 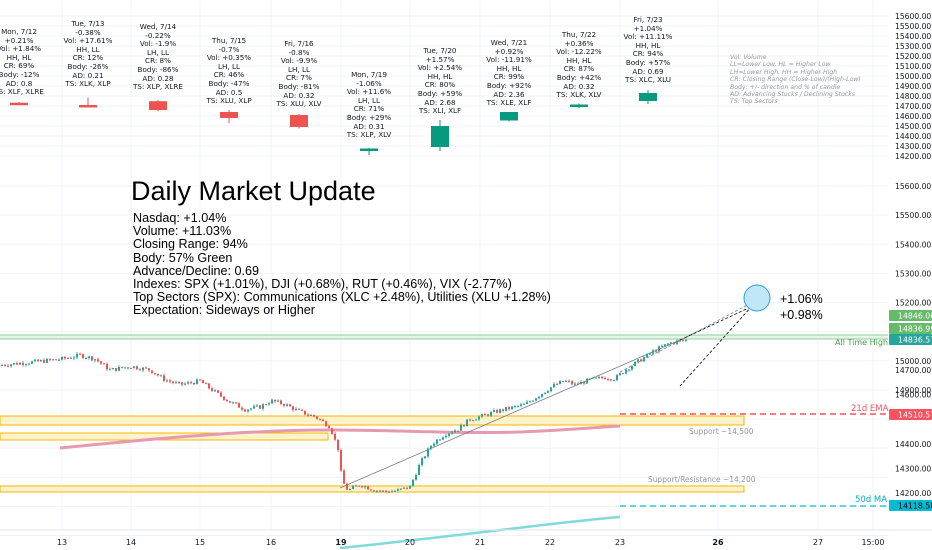 I want to click on time-axis-tick: 15:00, so click(x=872, y=542).